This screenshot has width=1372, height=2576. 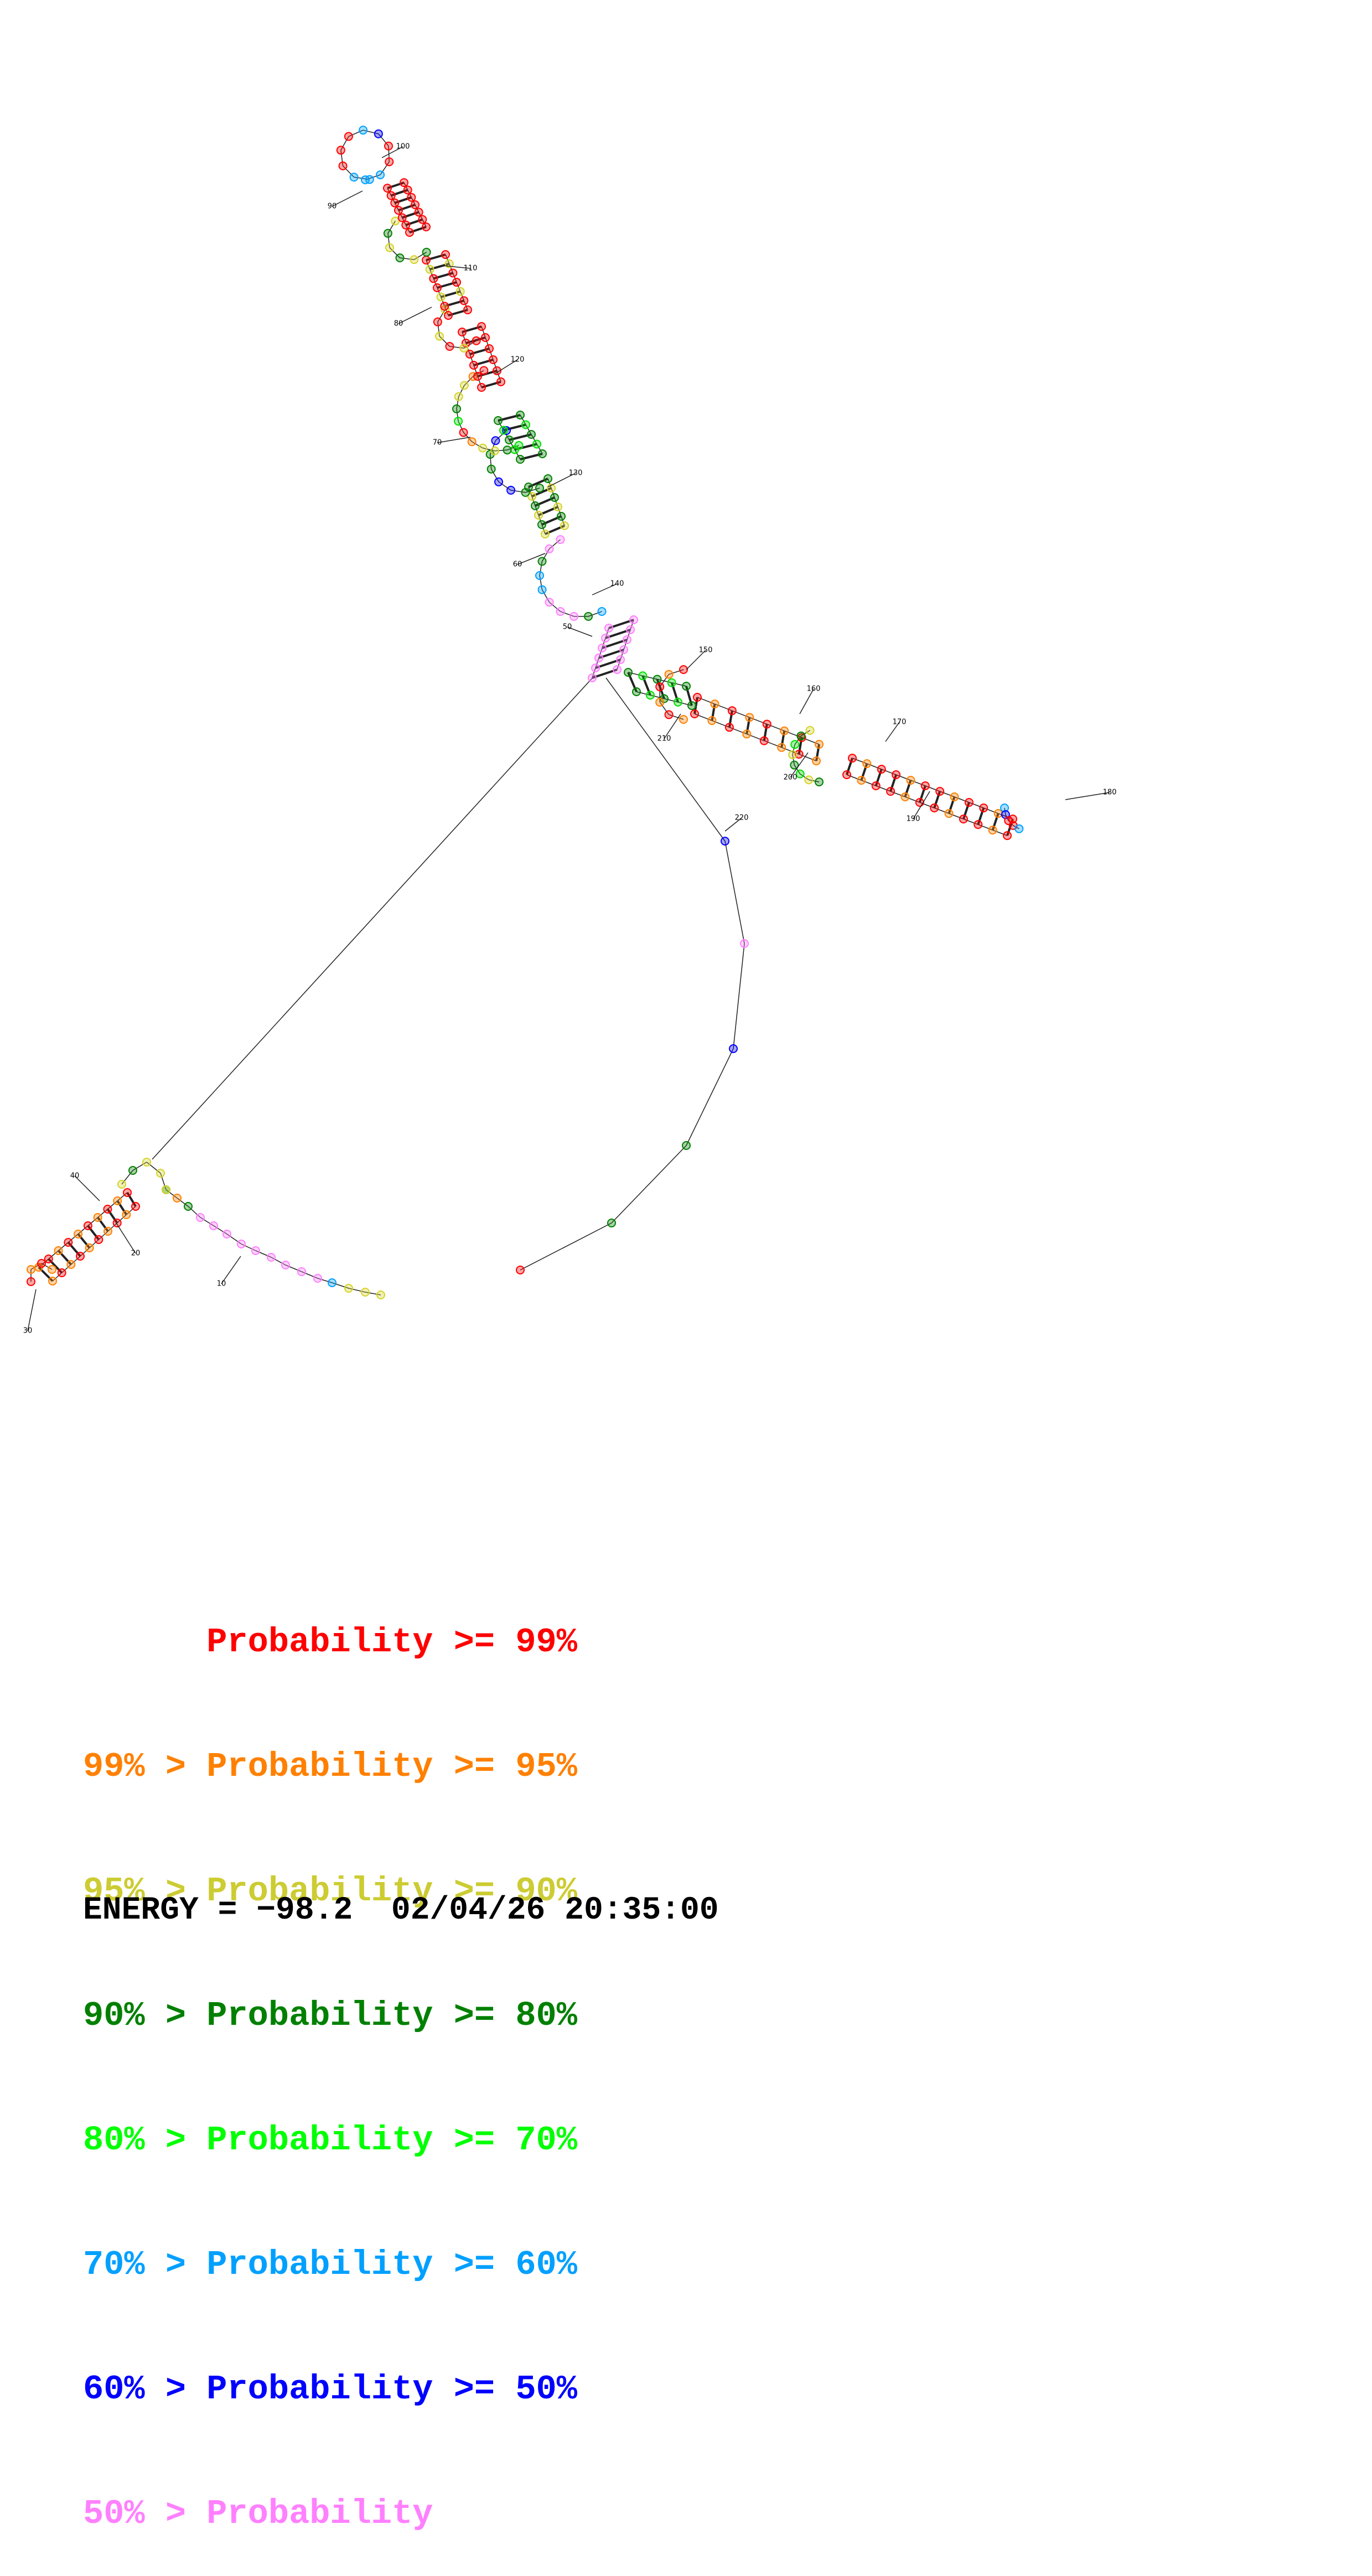 I want to click on position-label: 170, so click(x=900, y=722).